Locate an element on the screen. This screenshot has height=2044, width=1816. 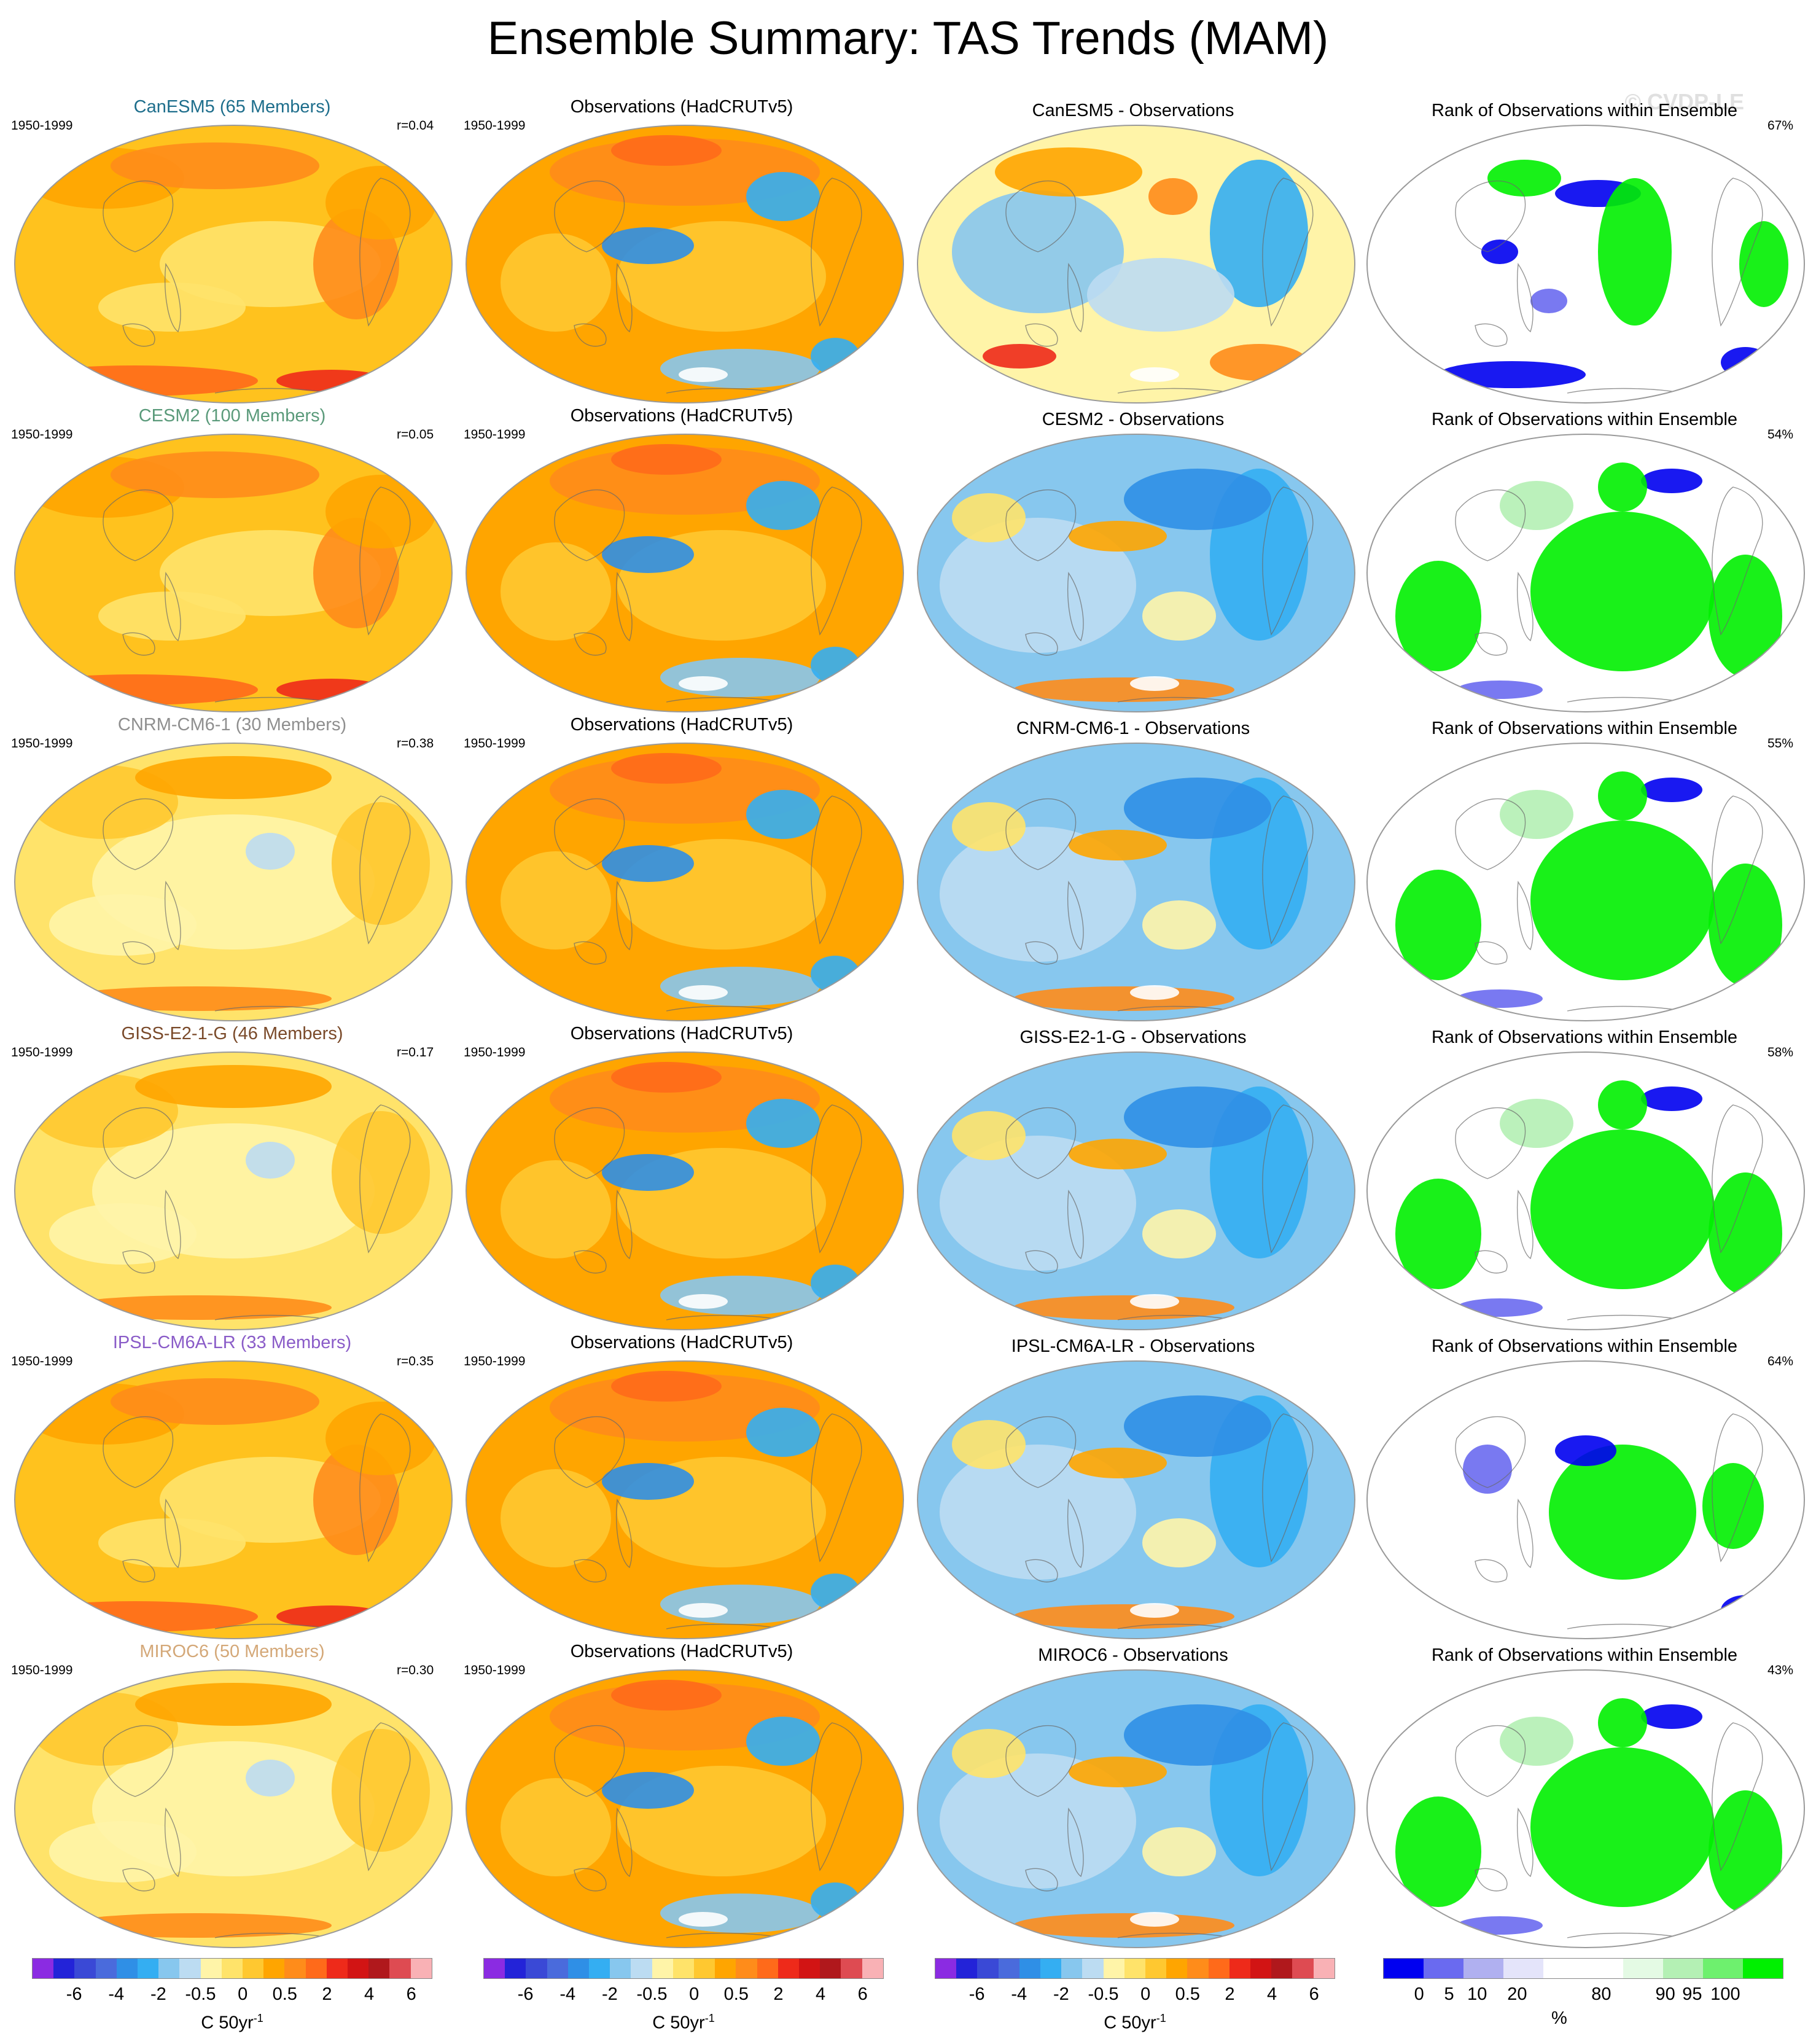
colorbar-tick-label: 4 is located at coordinates (369, 1994).